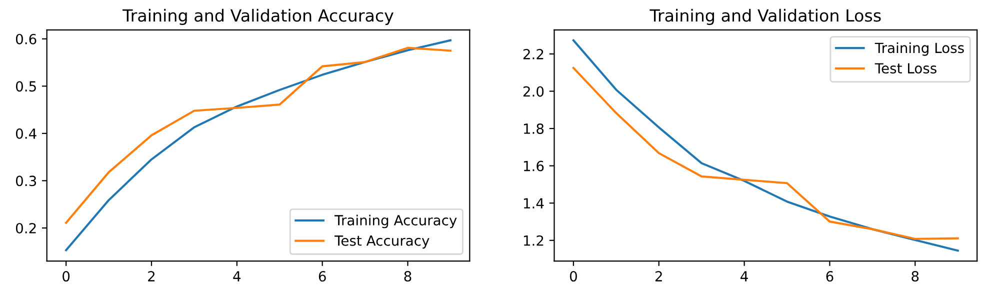  Describe the element at coordinates (395, 221) in the screenshot. I see `legend-label: Training Accuracy` at that location.